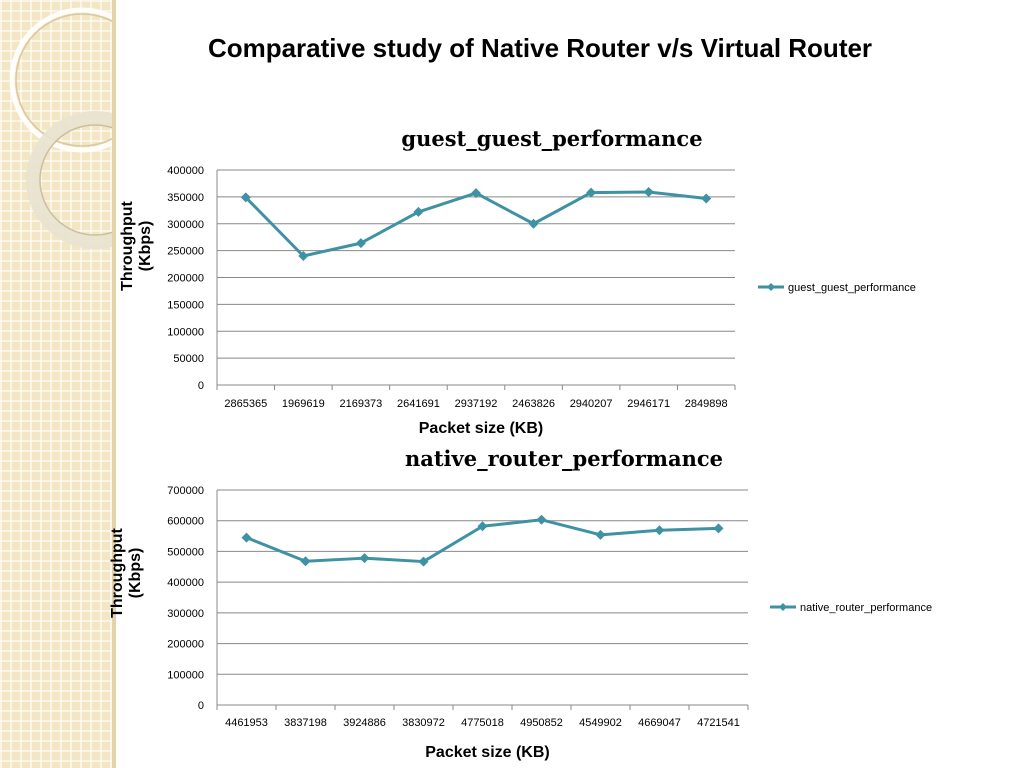  I want to click on chart2-y-axis-label-line: (Kbps), so click(135, 573).